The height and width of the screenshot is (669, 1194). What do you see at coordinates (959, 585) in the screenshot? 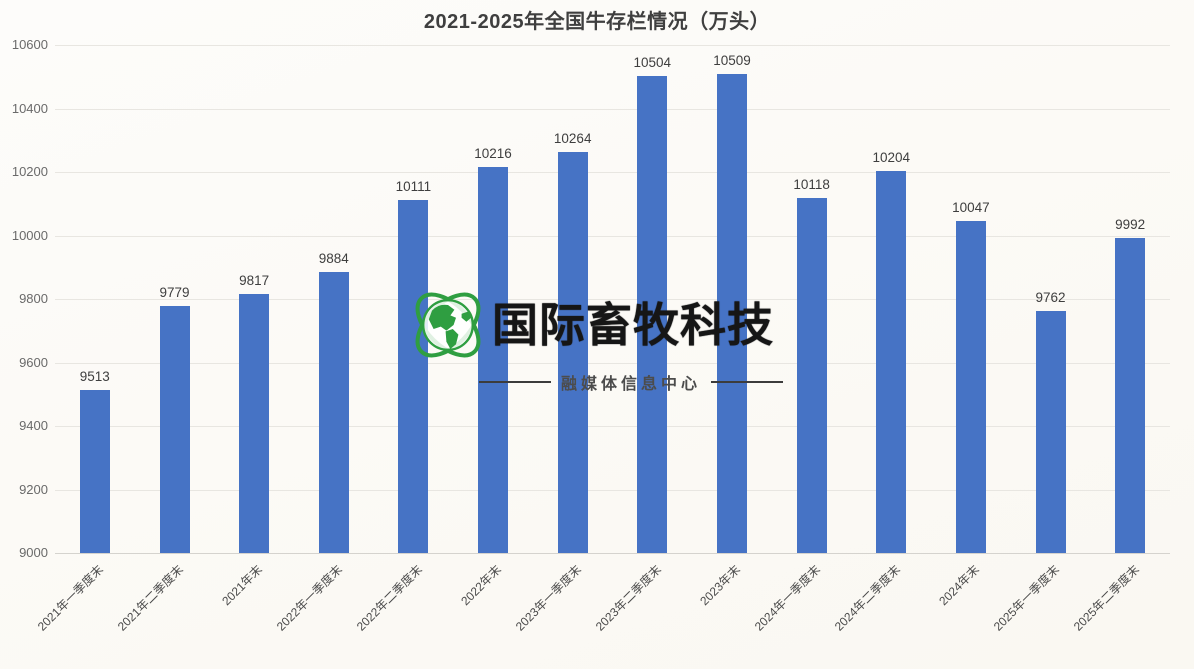
I see `x-axis-tick-label: 2024年末` at bounding box center [959, 585].